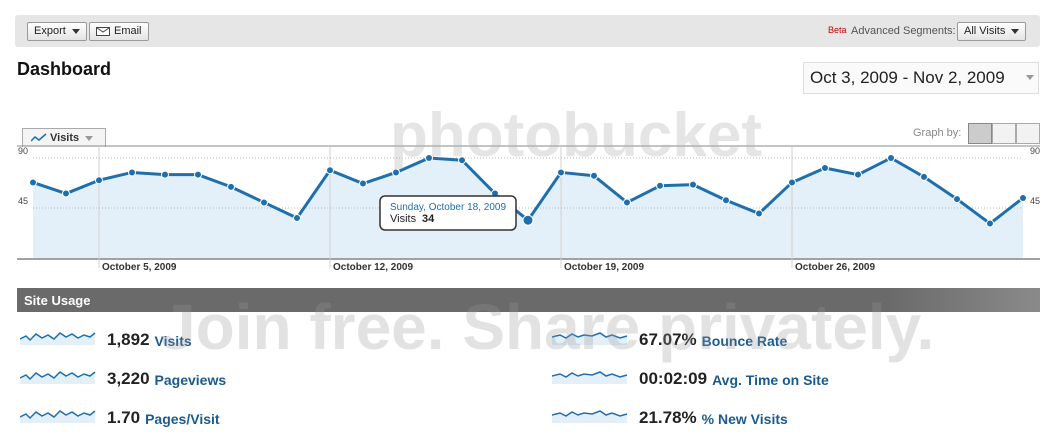  I want to click on y-tick-label-right: 45, so click(1035, 201).